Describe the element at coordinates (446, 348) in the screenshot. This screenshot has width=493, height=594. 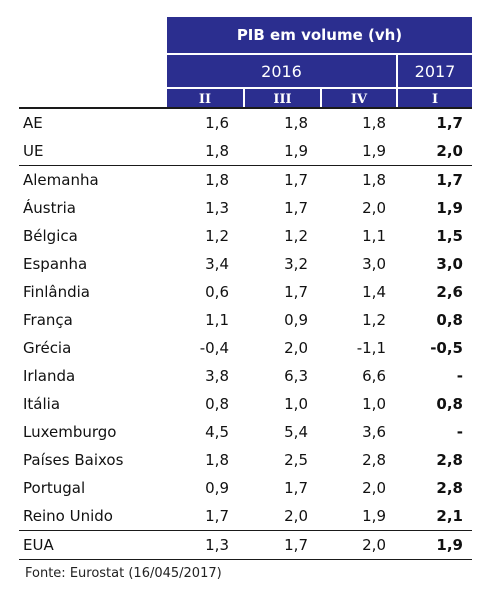
I see `value-2017-i: -0,5` at that location.